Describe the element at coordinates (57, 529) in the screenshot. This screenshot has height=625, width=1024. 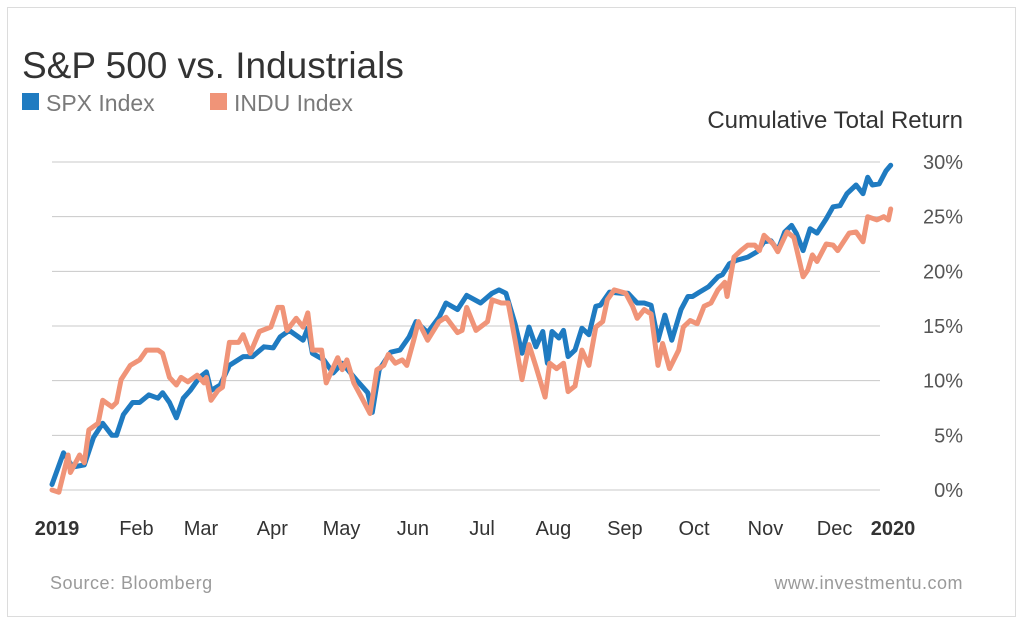
I see `x-tick-label: 2019` at that location.